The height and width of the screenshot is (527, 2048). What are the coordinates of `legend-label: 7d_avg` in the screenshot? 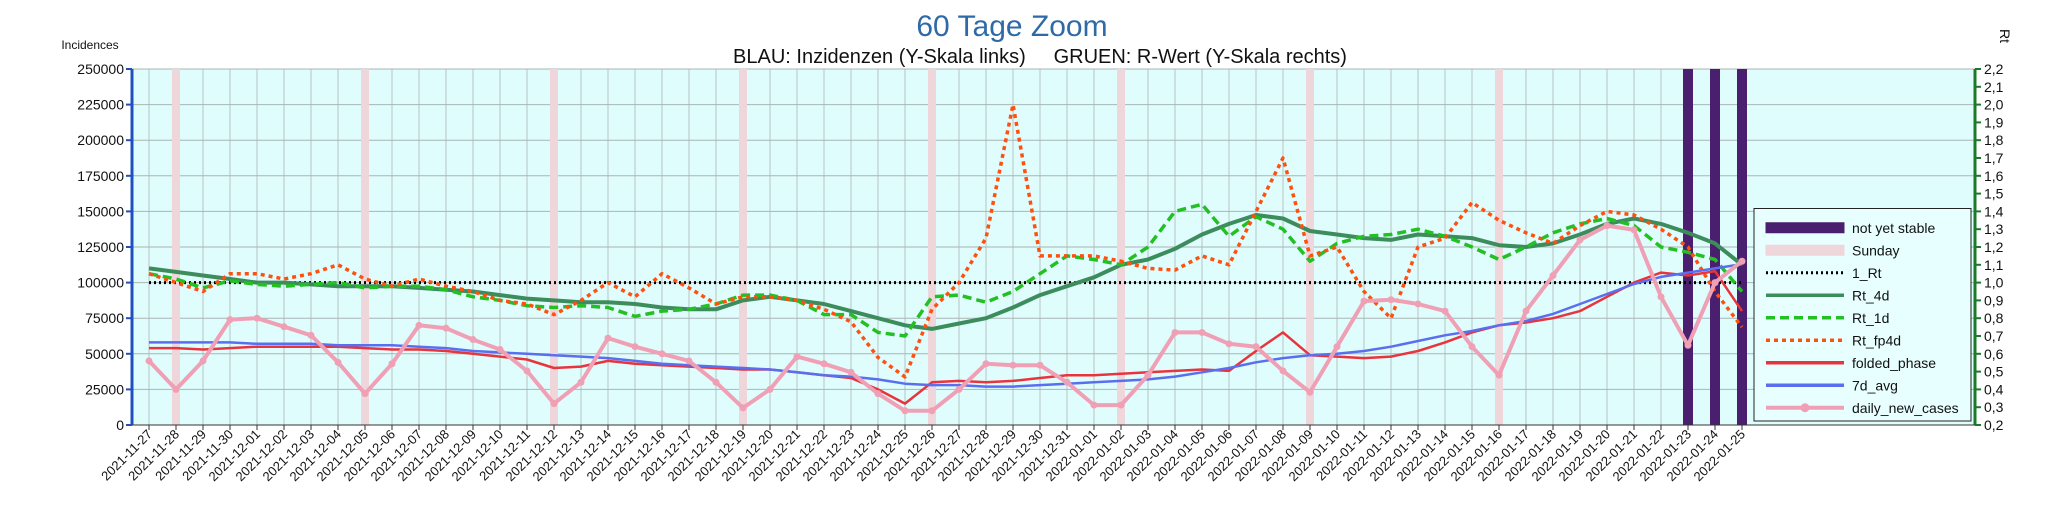 It's located at (1875, 385).